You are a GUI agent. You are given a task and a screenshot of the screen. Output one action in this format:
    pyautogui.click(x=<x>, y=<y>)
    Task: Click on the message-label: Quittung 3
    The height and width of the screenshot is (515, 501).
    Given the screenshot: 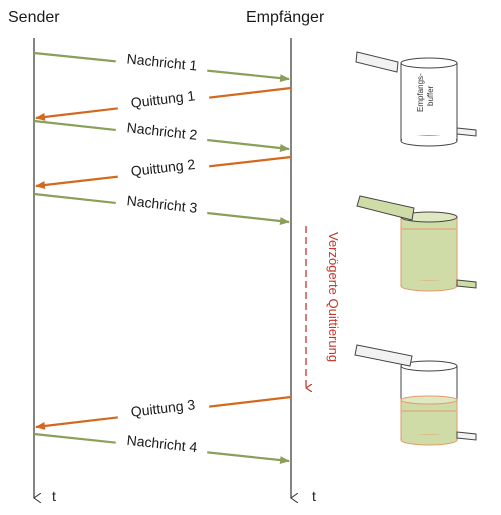 What is the action you would take?
    pyautogui.click(x=163, y=407)
    